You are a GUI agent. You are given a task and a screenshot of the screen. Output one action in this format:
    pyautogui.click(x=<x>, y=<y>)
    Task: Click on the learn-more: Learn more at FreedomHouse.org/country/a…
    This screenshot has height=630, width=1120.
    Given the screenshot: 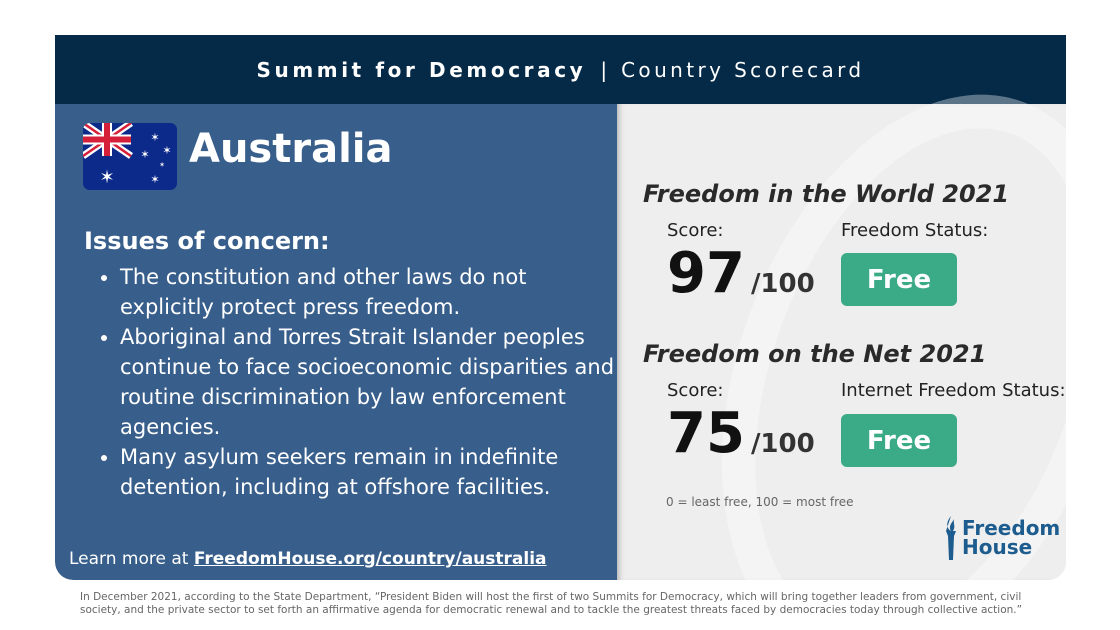 What is the action you would take?
    pyautogui.click(x=308, y=559)
    